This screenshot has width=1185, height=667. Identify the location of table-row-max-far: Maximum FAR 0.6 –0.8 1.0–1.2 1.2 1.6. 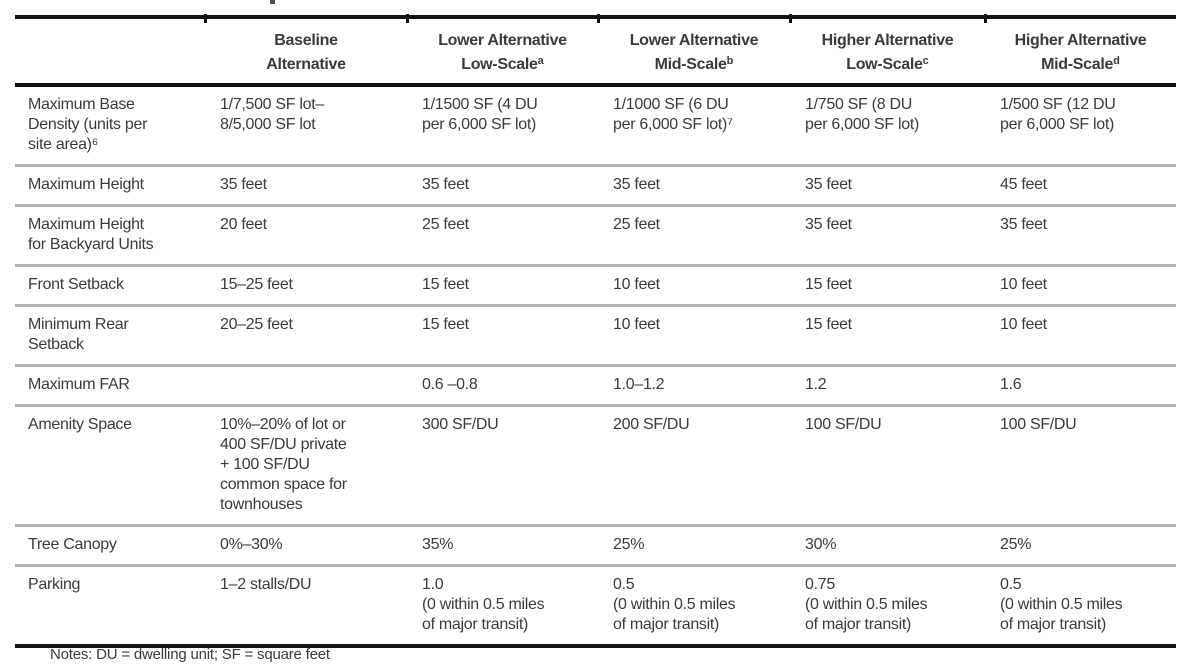
(595, 385).